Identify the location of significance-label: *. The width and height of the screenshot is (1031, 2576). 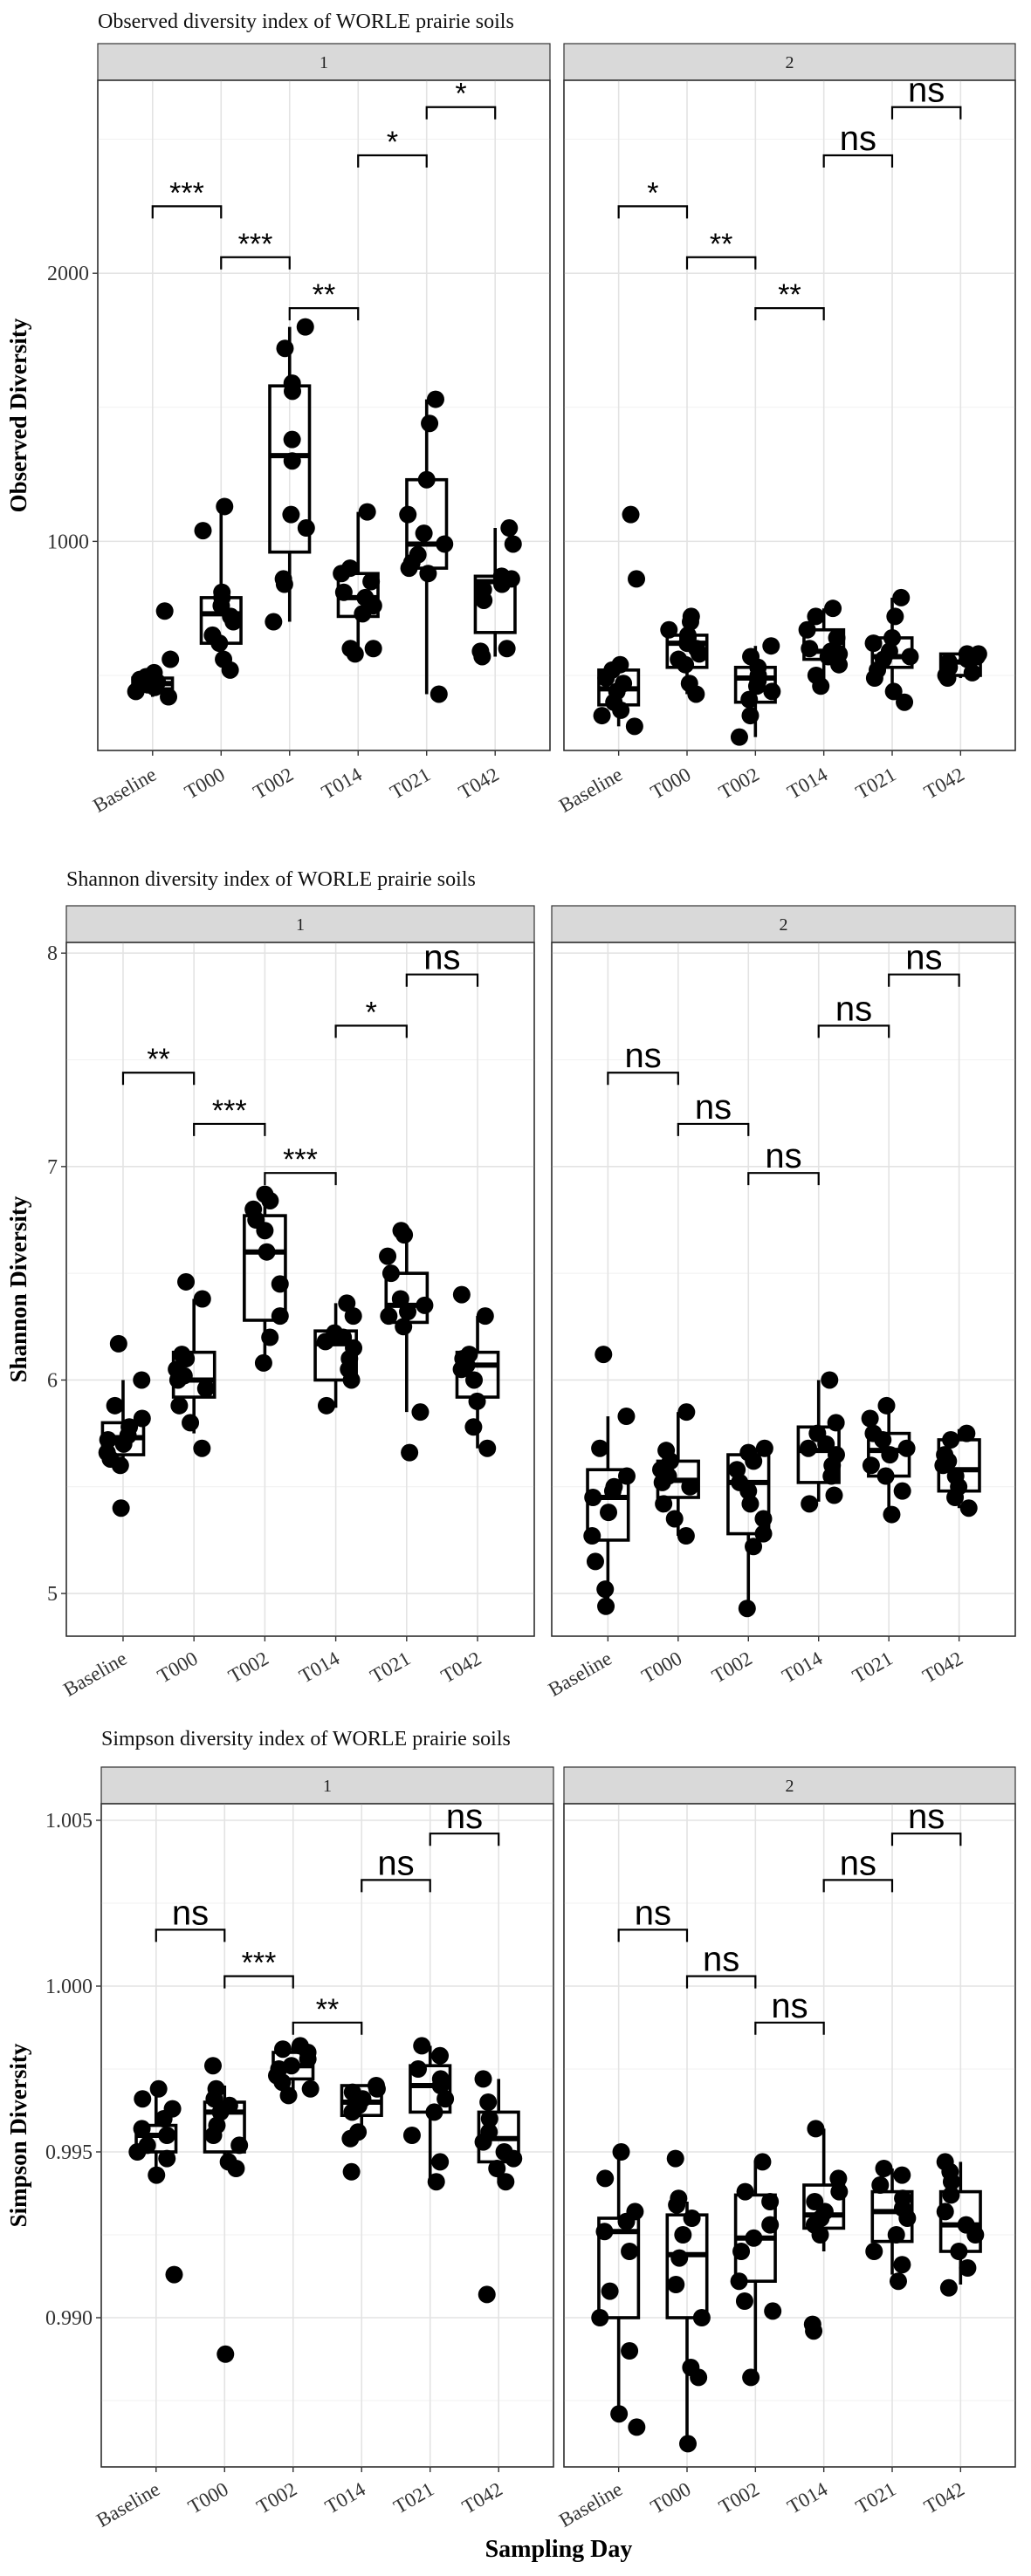
(371, 1013).